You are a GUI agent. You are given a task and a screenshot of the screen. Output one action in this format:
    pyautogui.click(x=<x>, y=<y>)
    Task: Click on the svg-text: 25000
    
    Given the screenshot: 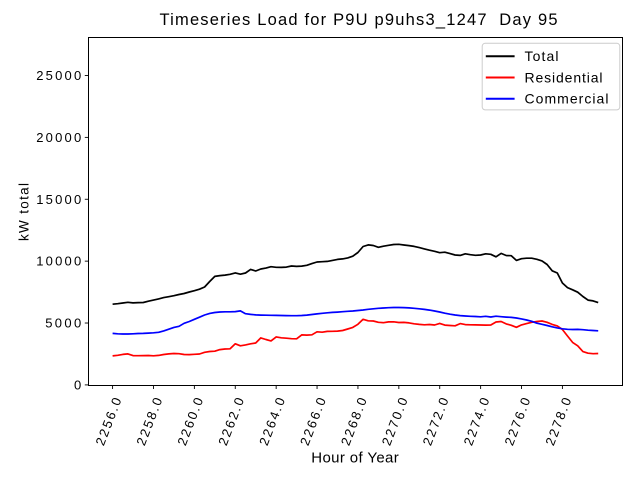 What is the action you would take?
    pyautogui.click(x=58, y=75)
    